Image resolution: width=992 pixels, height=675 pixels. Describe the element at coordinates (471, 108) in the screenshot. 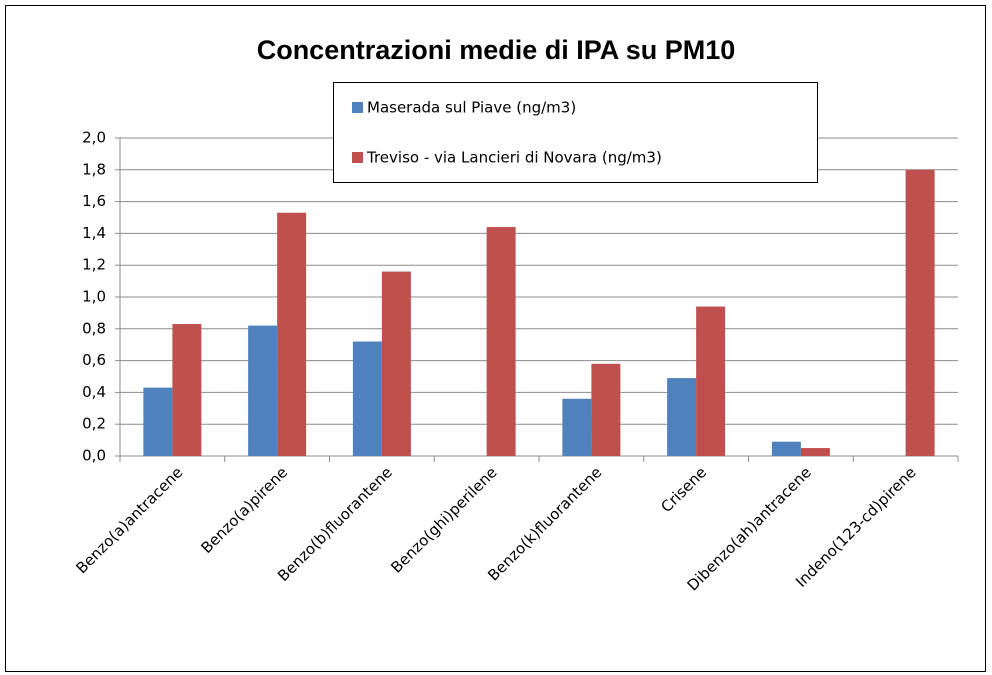

I see `legend-label: Maserada sul Piave (ng/m3)` at that location.